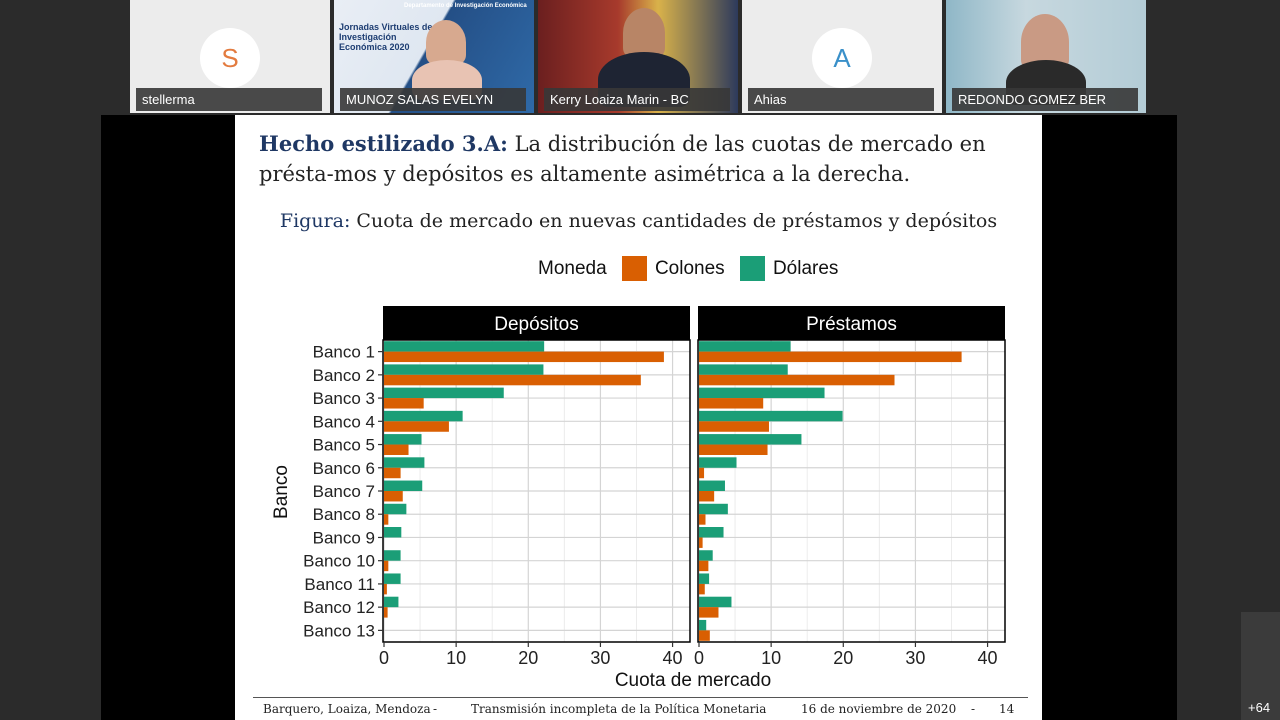 This screenshot has width=1280, height=720. I want to click on legend-swatch-dolares, so click(752, 269).